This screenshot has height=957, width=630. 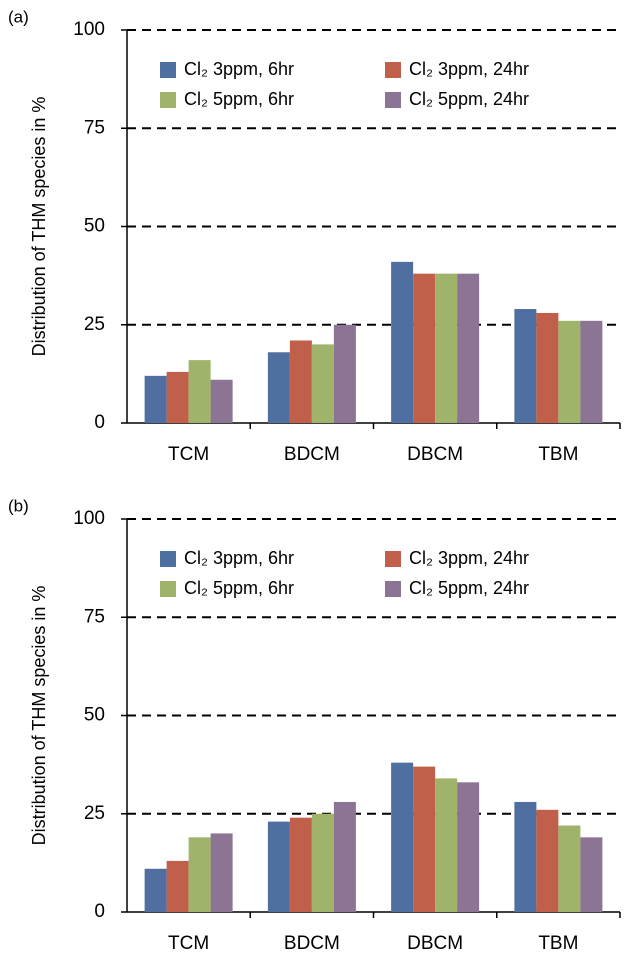 I want to click on panel-label: (a), so click(x=18, y=16).